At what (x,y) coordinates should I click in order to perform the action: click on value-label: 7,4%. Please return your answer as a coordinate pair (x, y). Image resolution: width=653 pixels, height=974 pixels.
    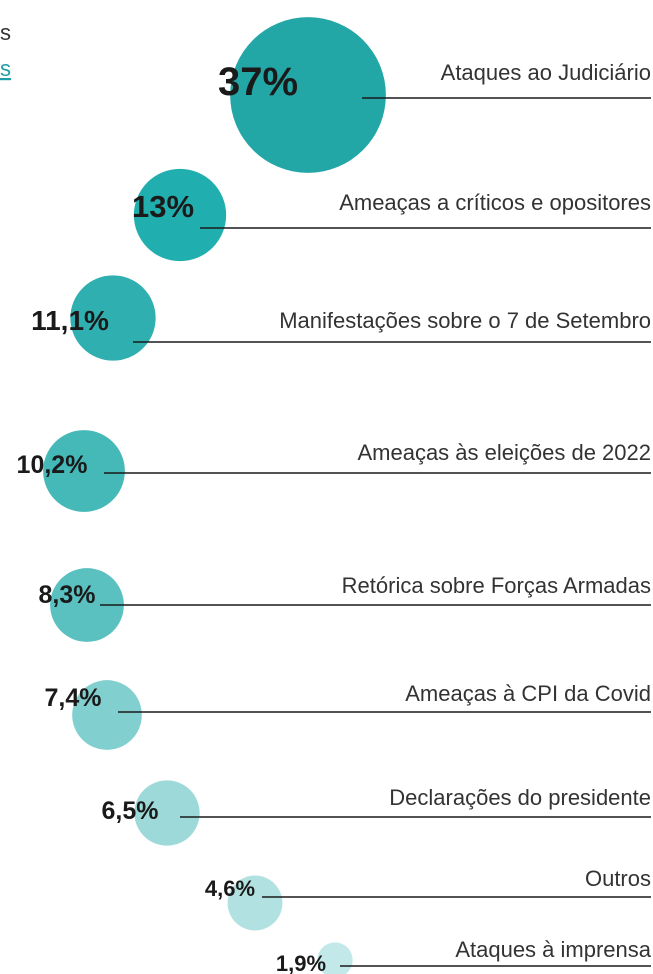
    Looking at the image, I should click on (73, 698).